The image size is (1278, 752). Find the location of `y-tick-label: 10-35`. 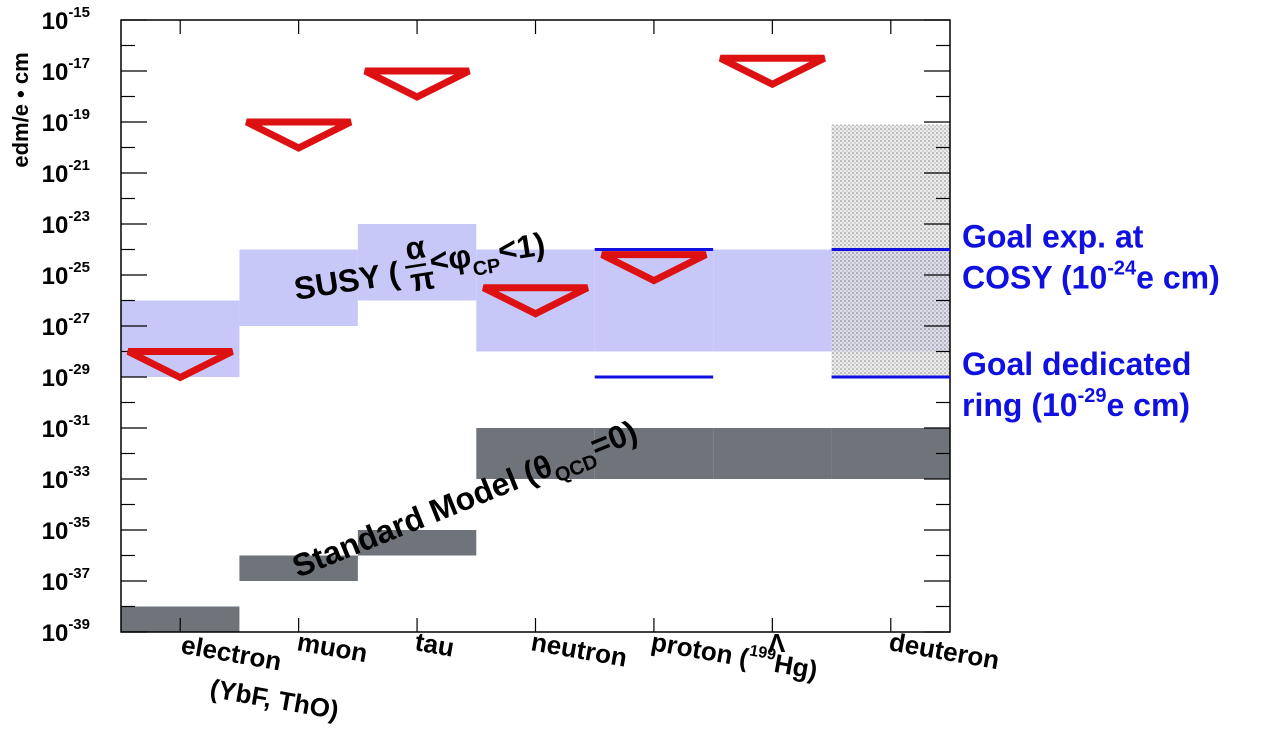

y-tick-label: 10-35 is located at coordinates (66, 529).